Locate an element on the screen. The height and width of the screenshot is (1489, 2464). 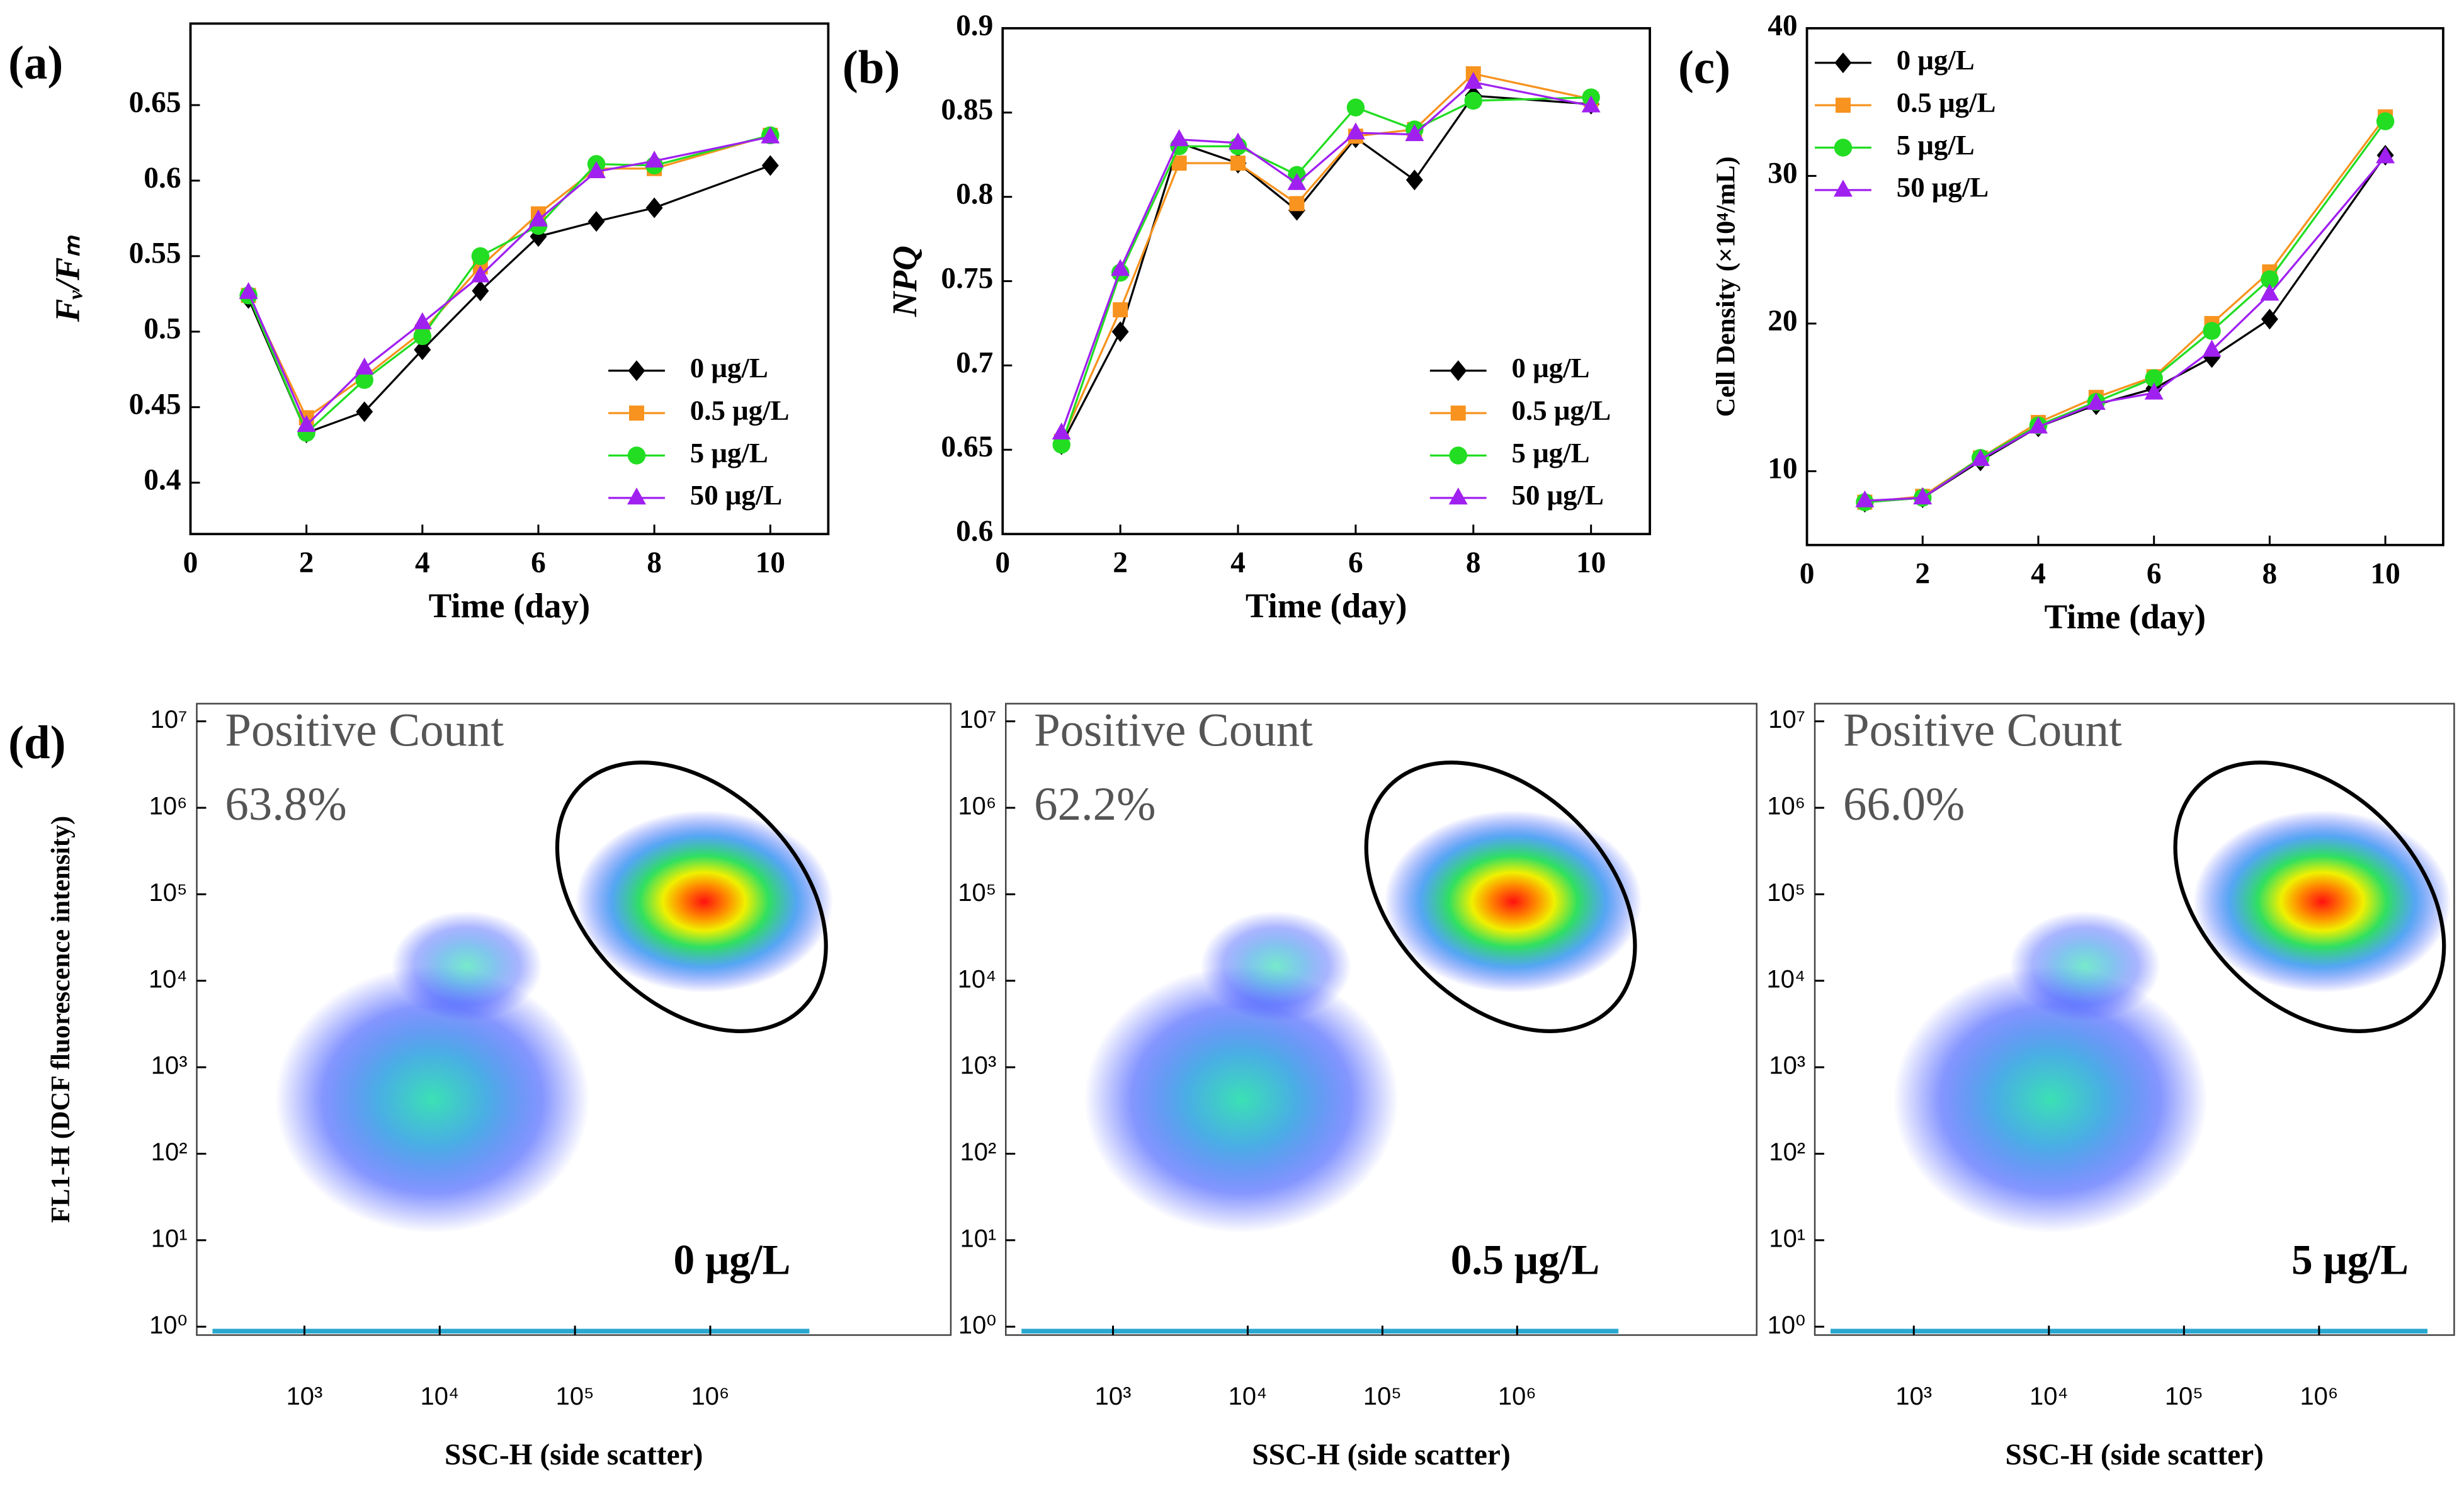
y-axis-label: Cell Density (×10⁴/mL) is located at coordinates (1726, 286).